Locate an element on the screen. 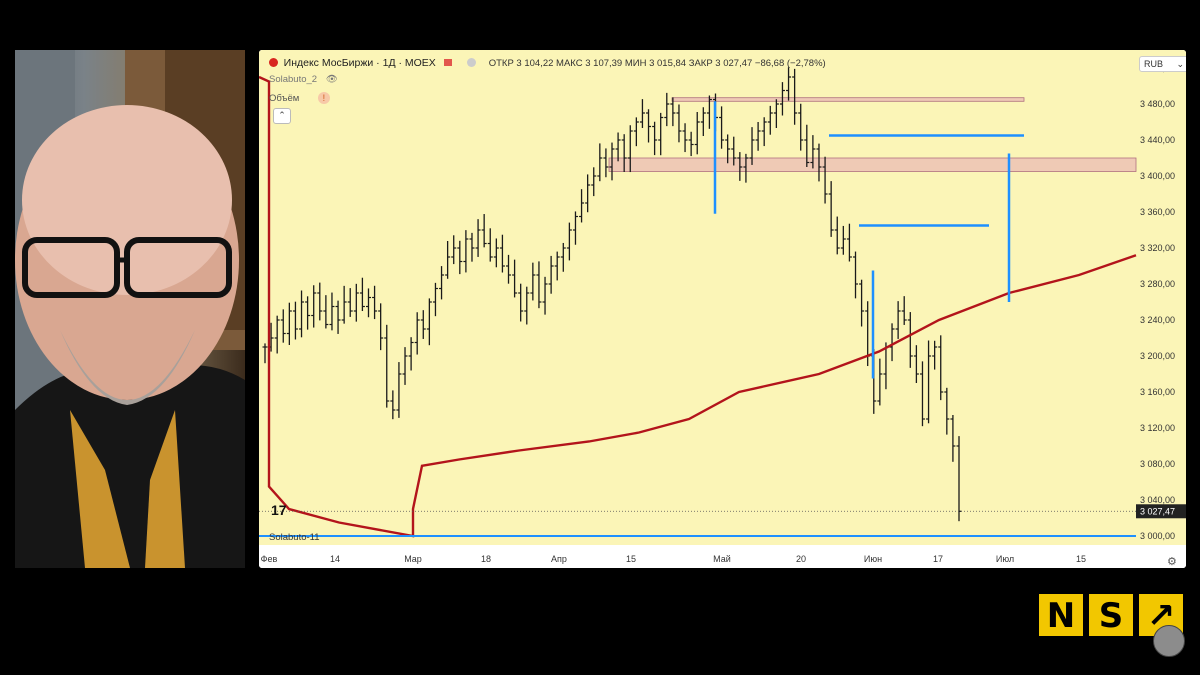 The height and width of the screenshot is (675, 1200). x-tick-label: Мар is located at coordinates (413, 559).